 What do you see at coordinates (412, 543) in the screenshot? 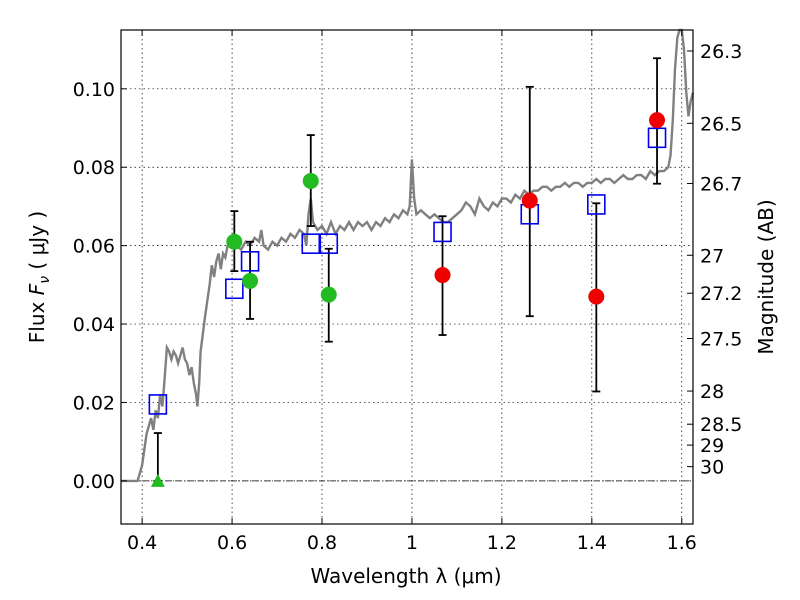
I see `x-tick-label: 1` at bounding box center [412, 543].